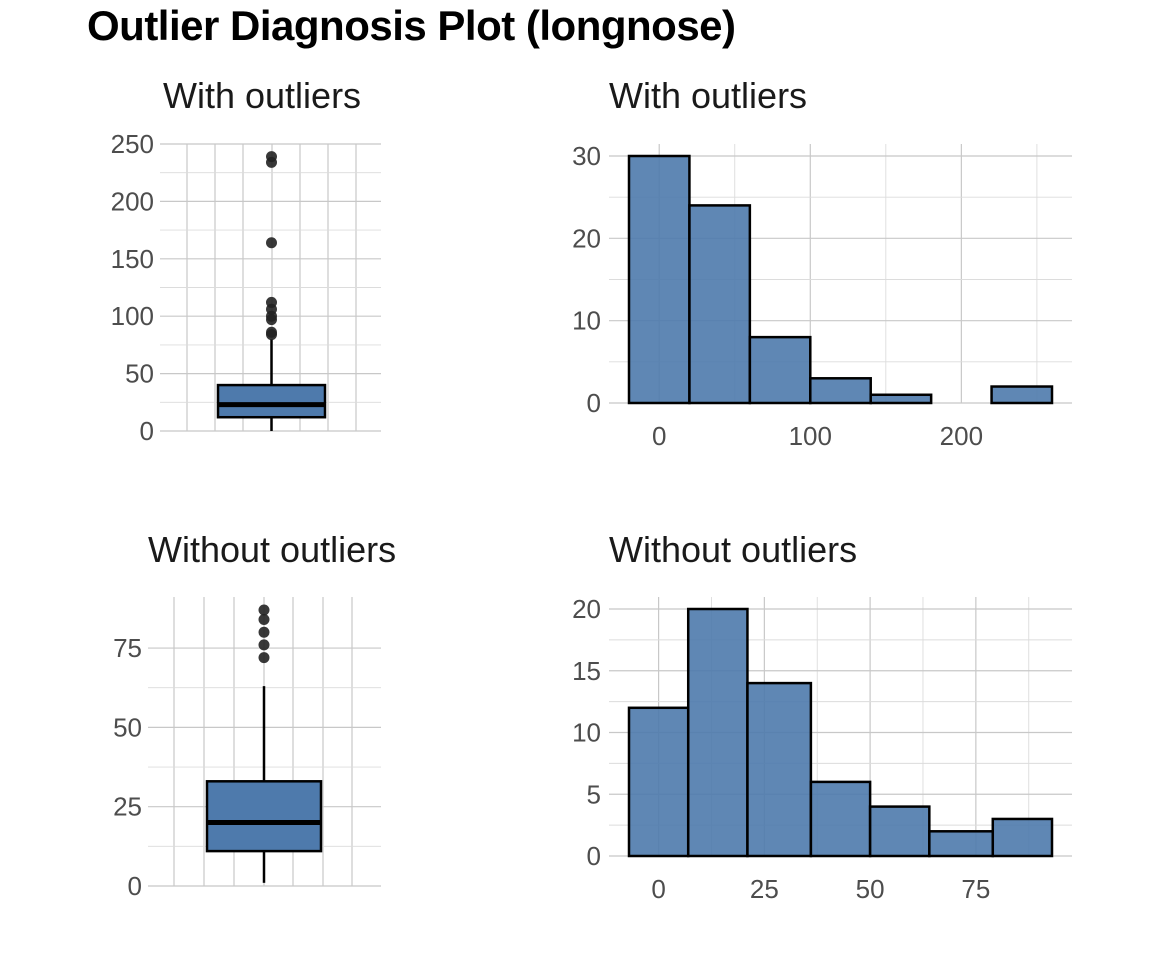 The width and height of the screenshot is (1152, 960). I want to click on y-tick-label: 100, so click(132, 316).